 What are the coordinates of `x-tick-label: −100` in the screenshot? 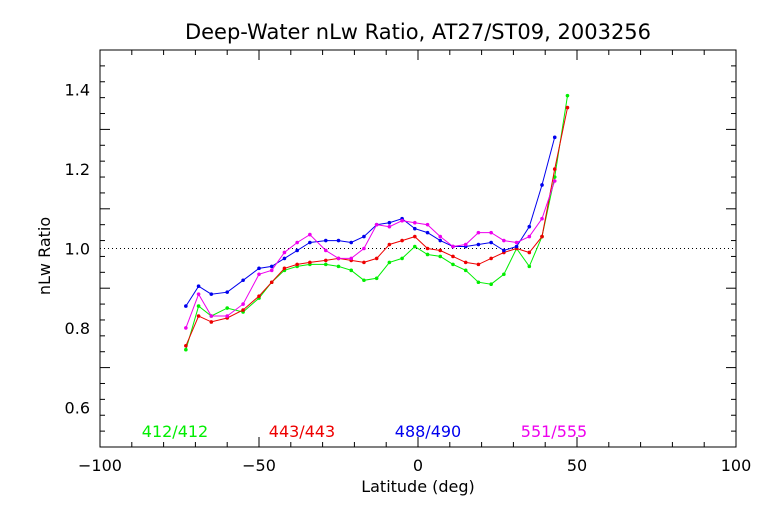 It's located at (100, 465).